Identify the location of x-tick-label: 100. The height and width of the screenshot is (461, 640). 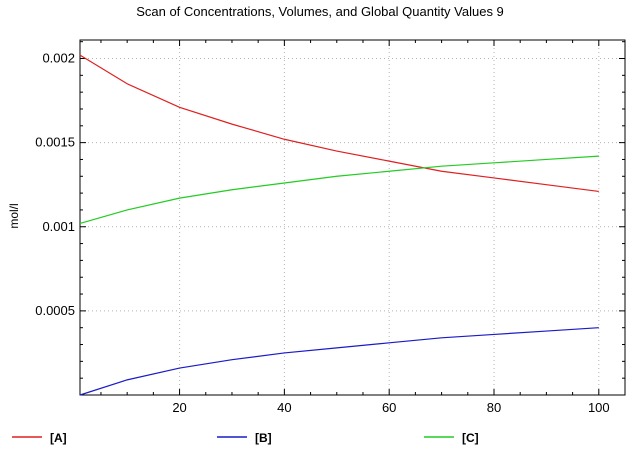
(599, 407).